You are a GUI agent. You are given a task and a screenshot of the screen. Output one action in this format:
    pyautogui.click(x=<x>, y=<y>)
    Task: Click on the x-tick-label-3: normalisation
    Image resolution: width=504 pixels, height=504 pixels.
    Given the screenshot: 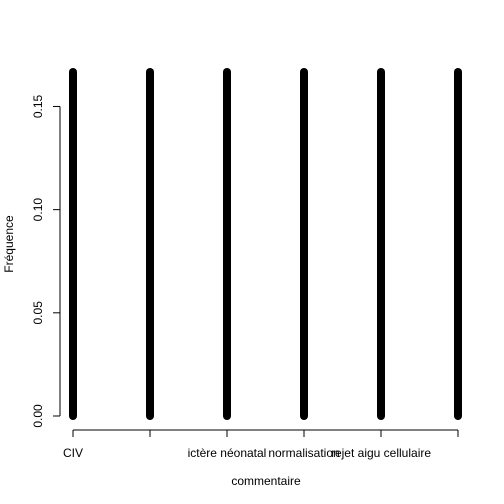 What is the action you would take?
    pyautogui.click(x=303, y=453)
    